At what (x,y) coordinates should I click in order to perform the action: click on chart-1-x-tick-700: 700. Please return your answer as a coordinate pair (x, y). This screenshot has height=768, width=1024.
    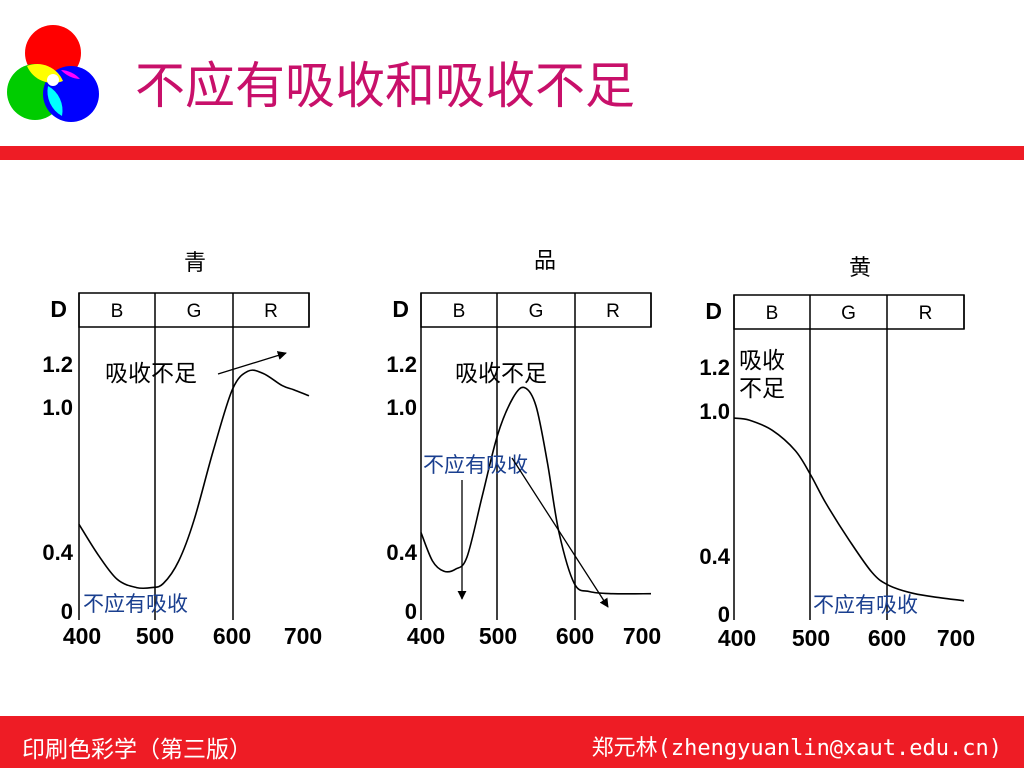
    Looking at the image, I should click on (642, 636).